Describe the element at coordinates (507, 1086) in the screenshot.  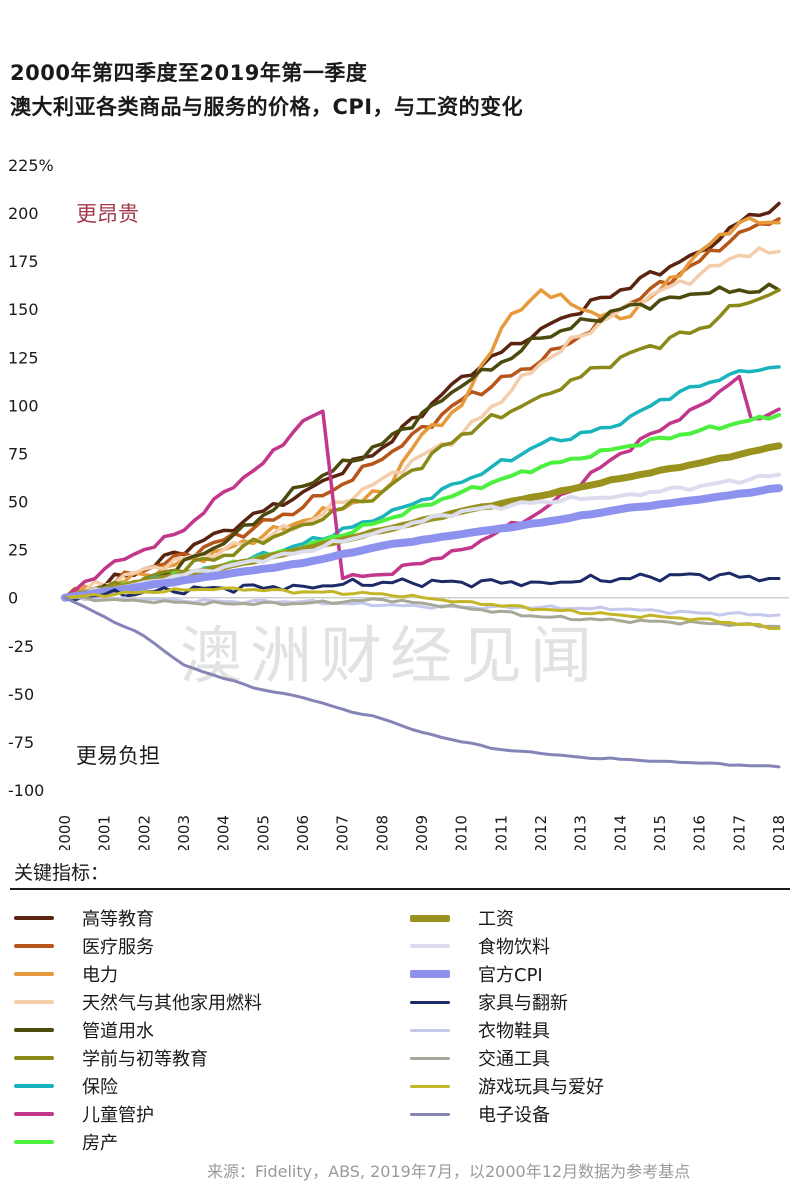
I see `legend-item: 游戏玩具与爱好` at that location.